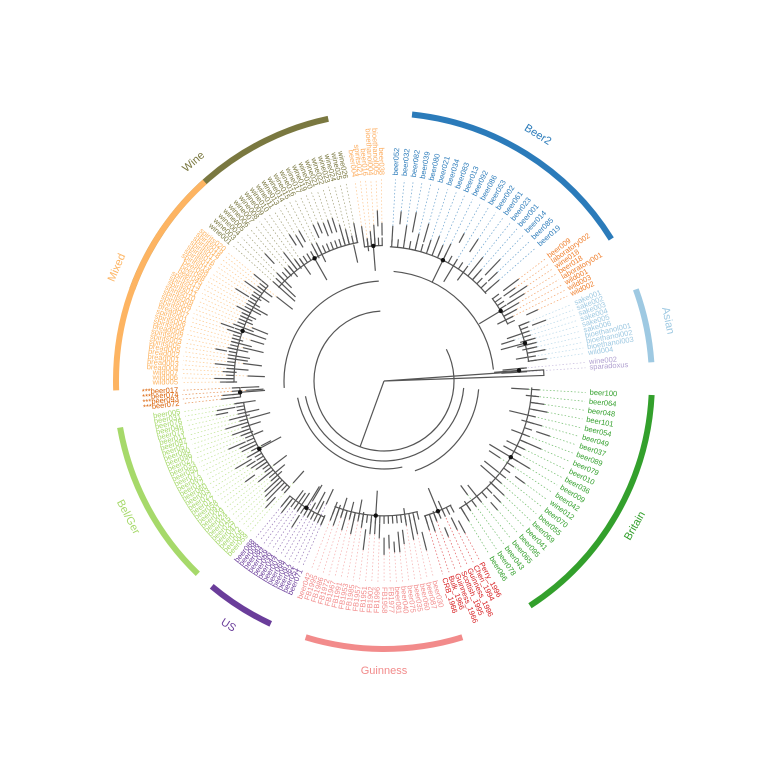 The height and width of the screenshot is (768, 768). What do you see at coordinates (165, 376) in the screenshot?
I see `tip-label: wild006` at bounding box center [165, 376].